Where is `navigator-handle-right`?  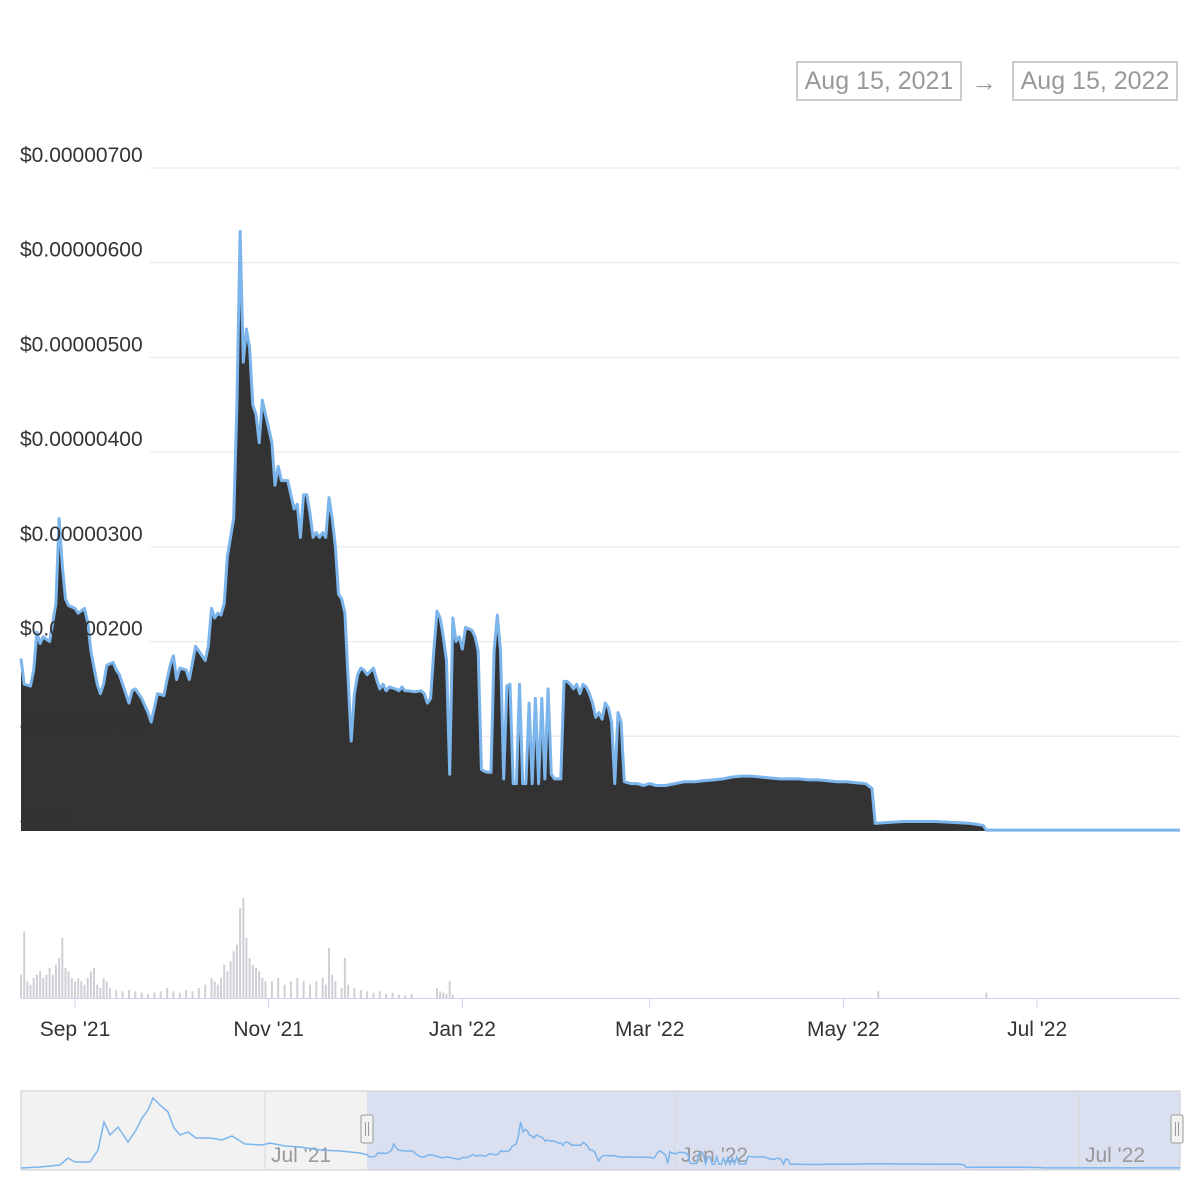 navigator-handle-right is located at coordinates (1177, 1129).